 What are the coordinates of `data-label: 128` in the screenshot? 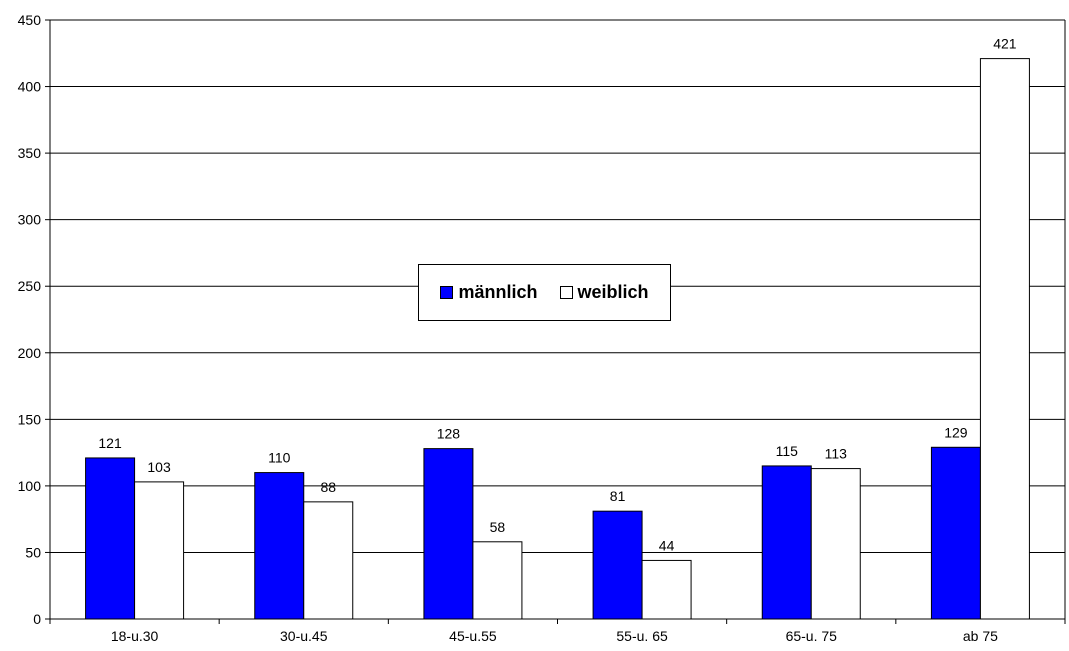 It's located at (449, 434).